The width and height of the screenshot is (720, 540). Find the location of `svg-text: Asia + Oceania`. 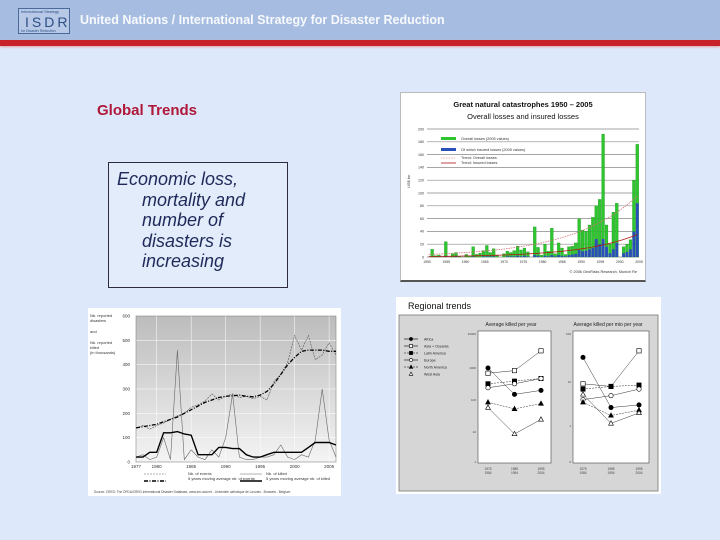

svg-text: Asia + Oceania is located at coordinates (436, 346).